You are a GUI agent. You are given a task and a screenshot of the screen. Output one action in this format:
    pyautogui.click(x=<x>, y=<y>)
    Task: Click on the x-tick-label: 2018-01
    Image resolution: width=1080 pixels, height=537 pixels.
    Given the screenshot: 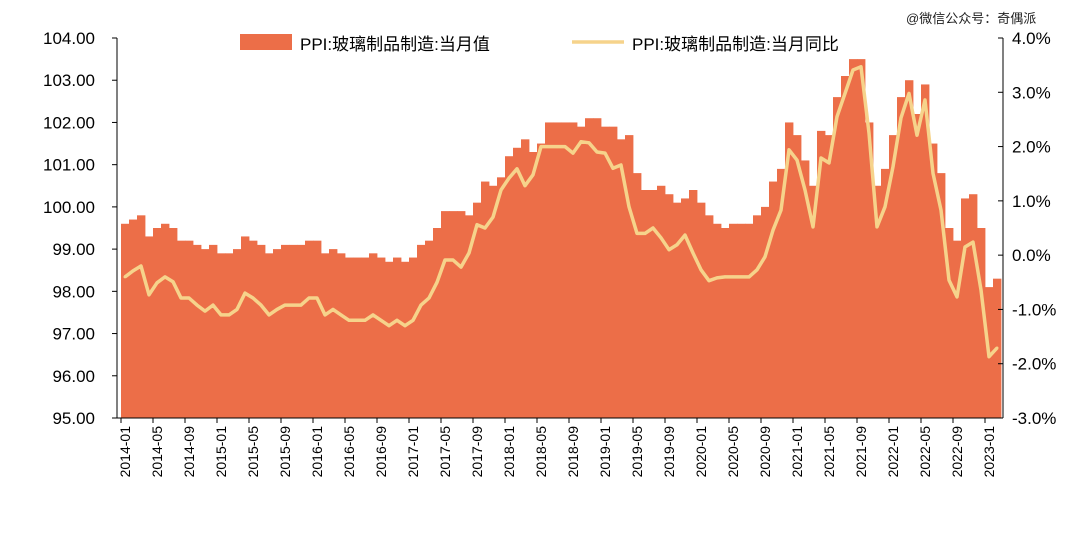 What is the action you would take?
    pyautogui.click(x=509, y=452)
    